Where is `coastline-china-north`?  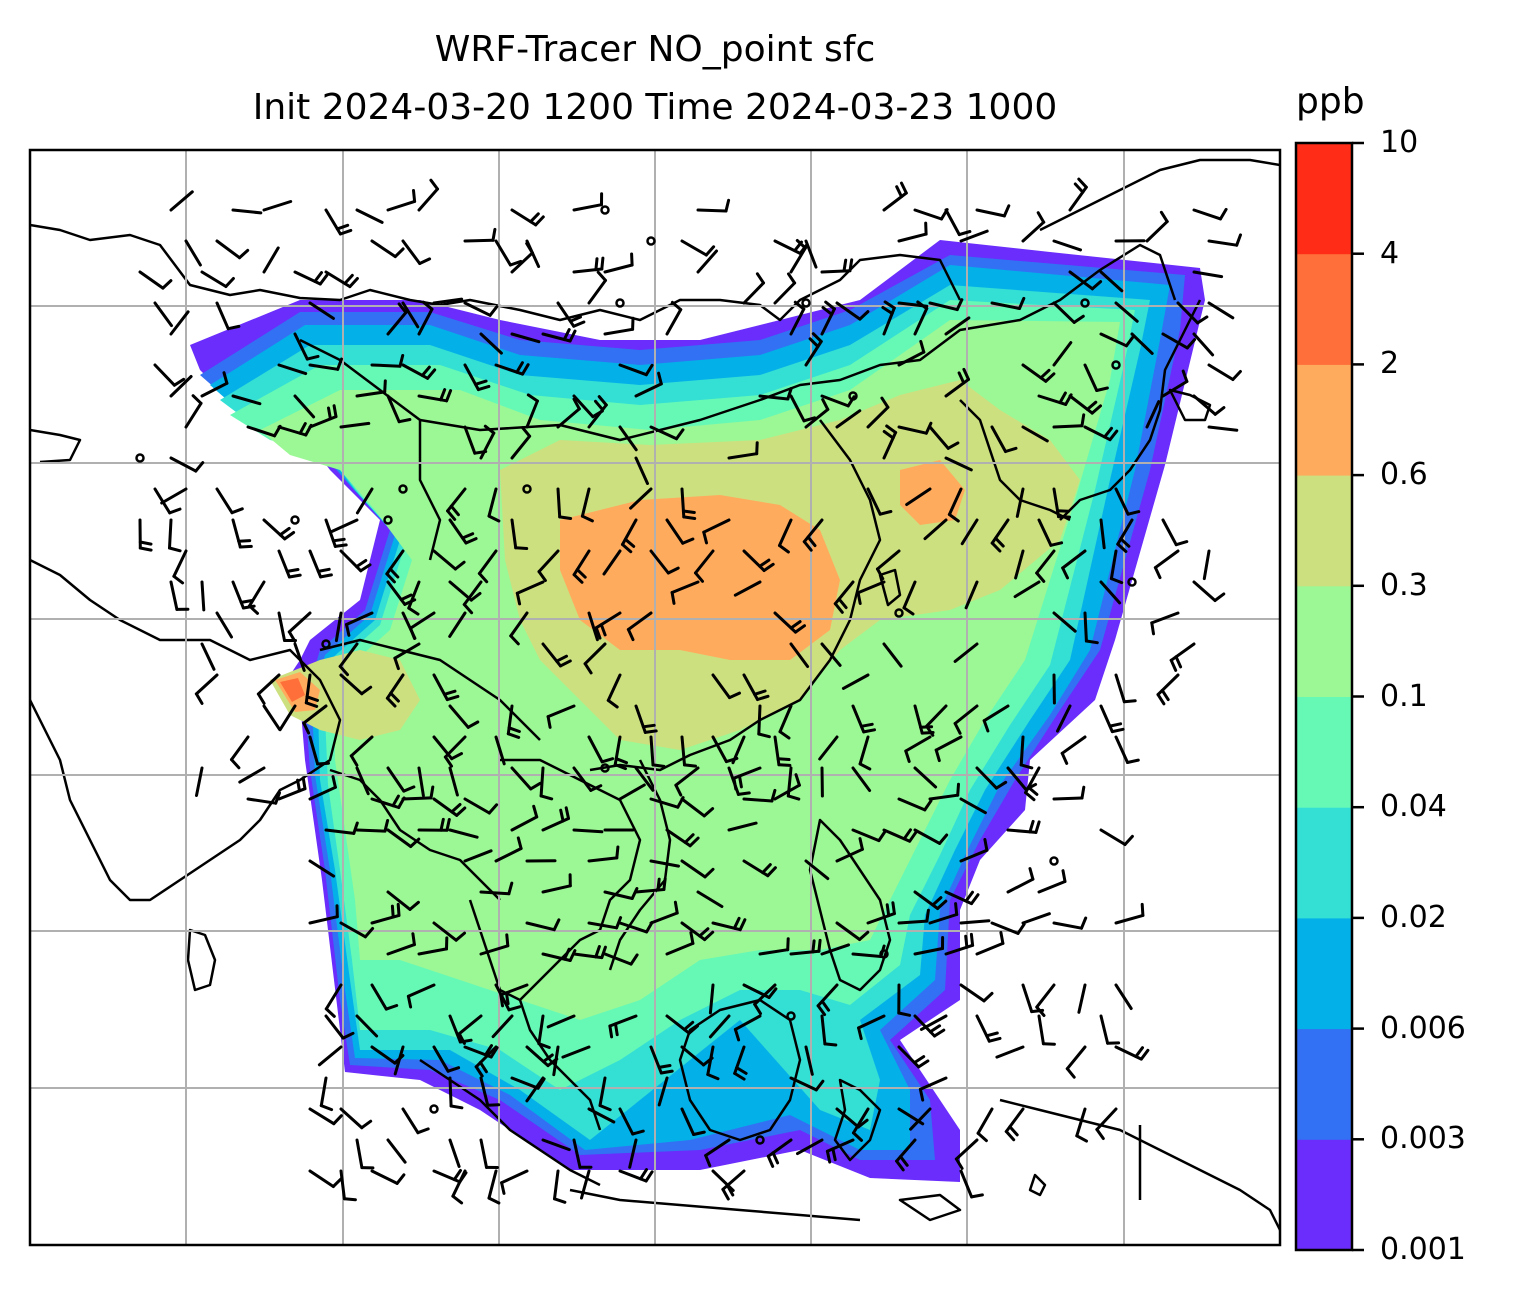 coastline-china-north is located at coordinates (798, 342).